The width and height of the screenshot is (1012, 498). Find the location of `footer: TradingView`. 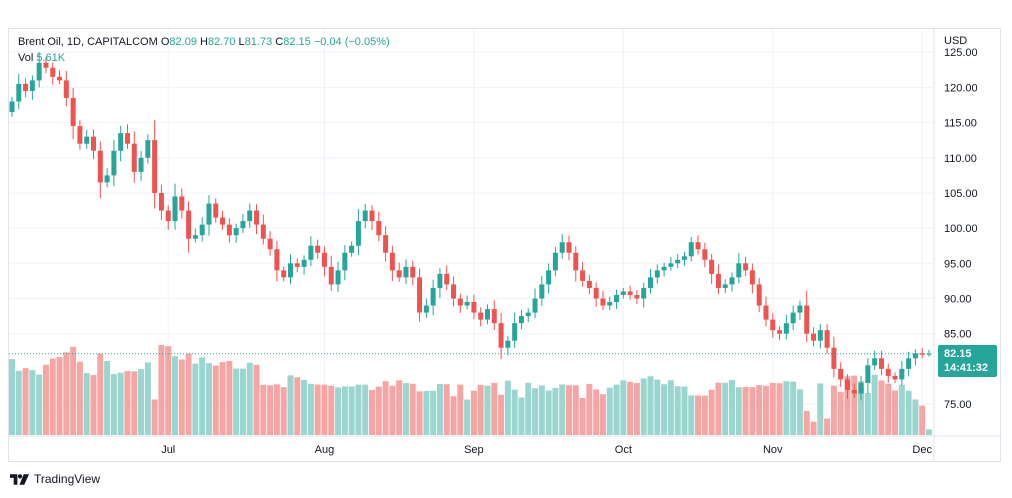

footer: TradingView is located at coordinates (55, 479).